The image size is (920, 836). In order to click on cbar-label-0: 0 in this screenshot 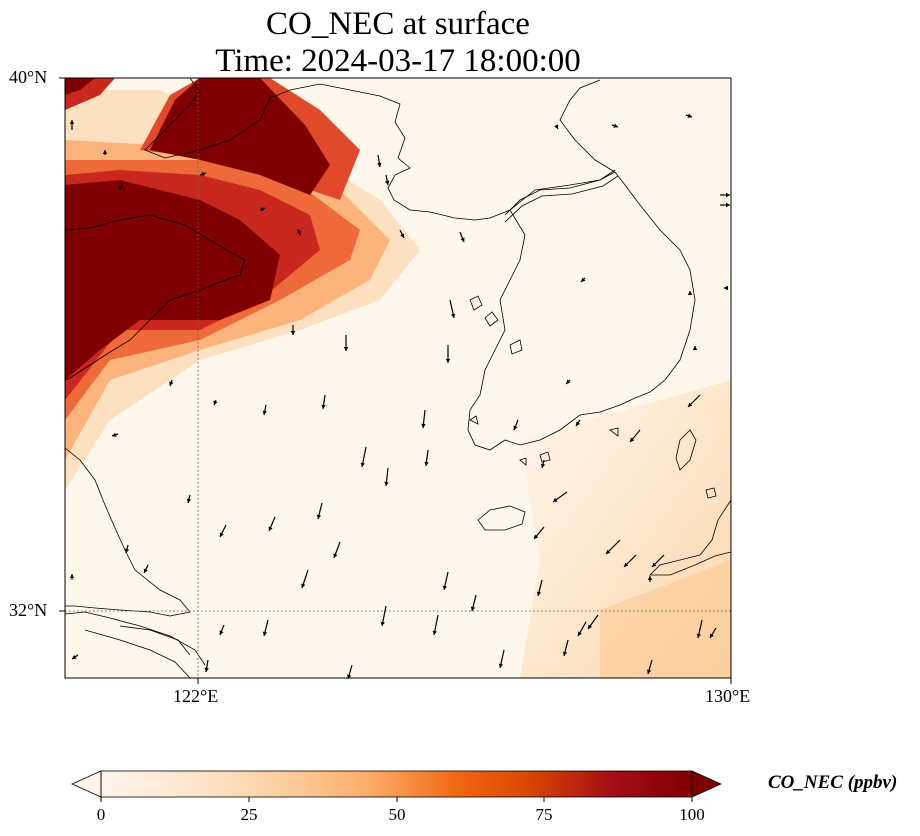, I will do `click(101, 814)`.